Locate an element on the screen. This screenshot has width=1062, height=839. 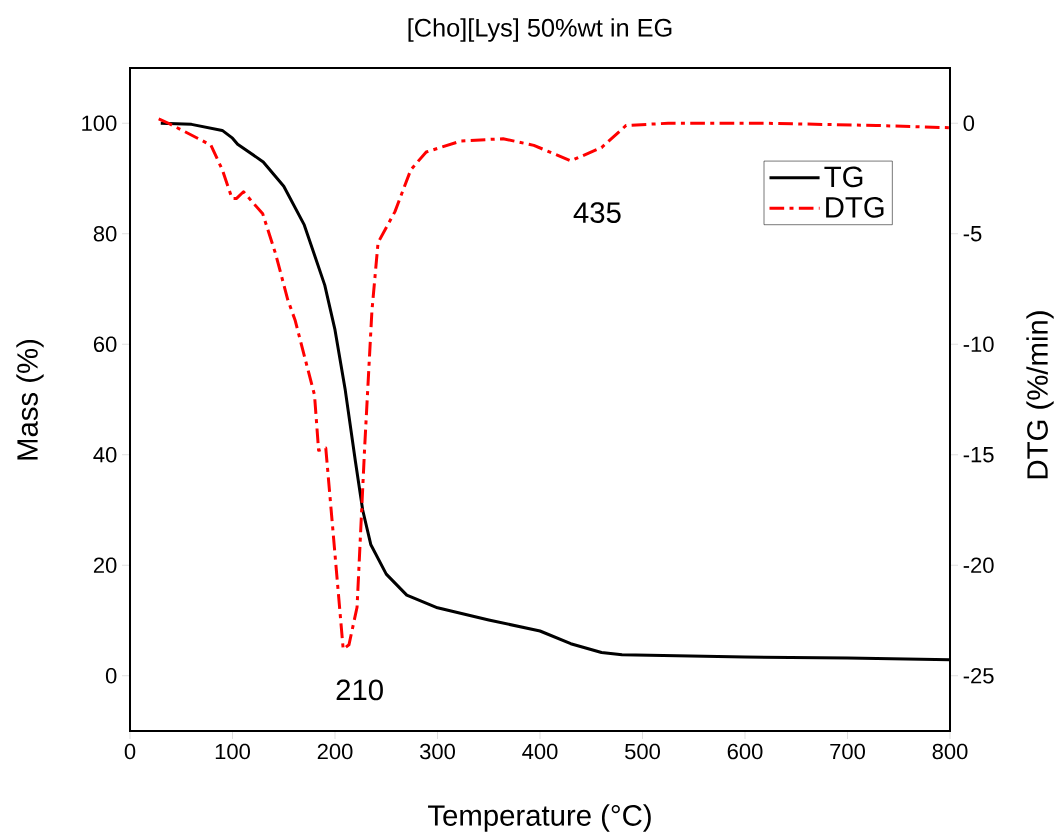
x-tick-label: 400 is located at coordinates (540, 751).